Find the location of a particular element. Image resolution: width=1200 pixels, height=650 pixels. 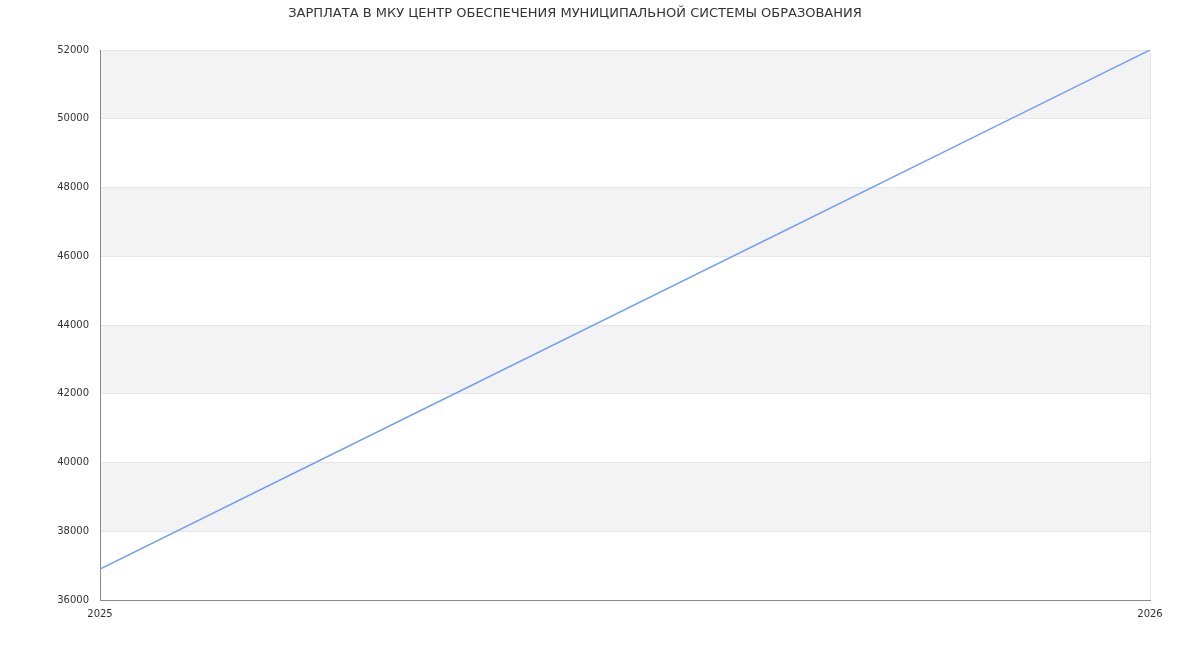

y-tick-label: 40000 is located at coordinates (73, 462).